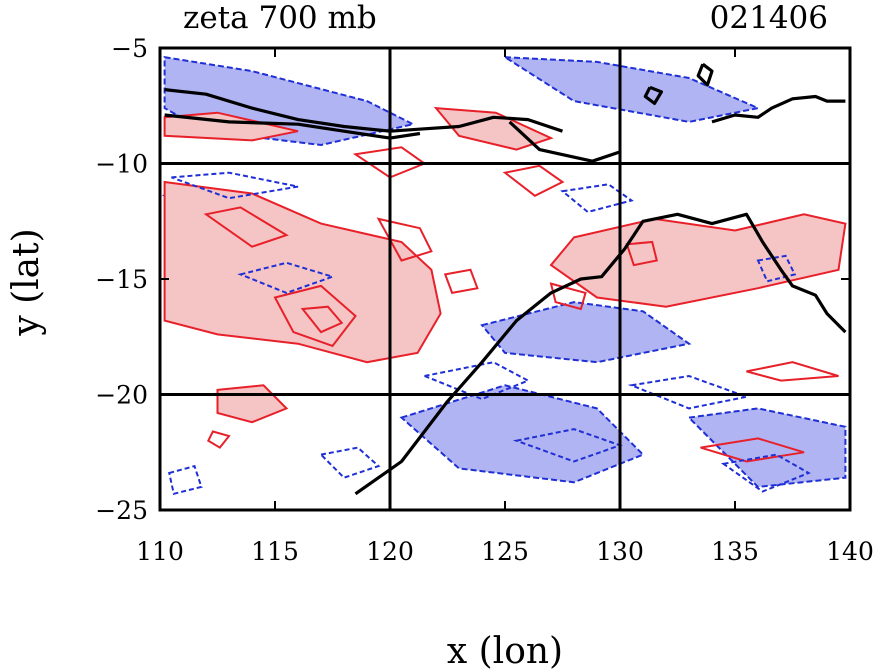 The width and height of the screenshot is (880, 672). I want to click on x-tick-label-130: 130, so click(620, 551).